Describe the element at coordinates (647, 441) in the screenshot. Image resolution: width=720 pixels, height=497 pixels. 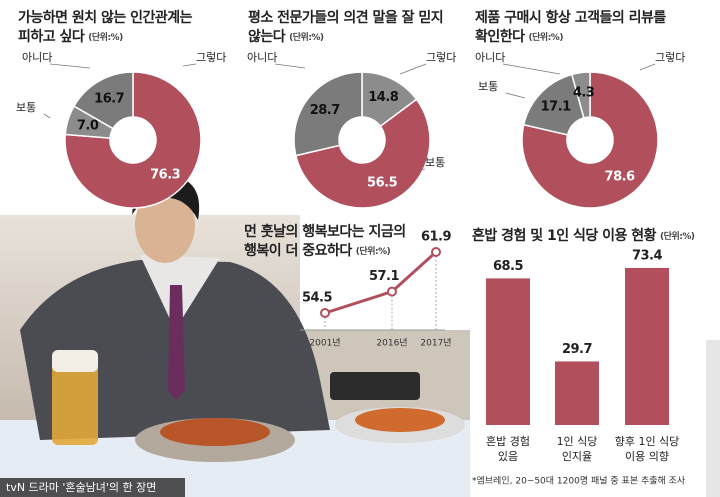
I see `label-line: 향후 1인 식당` at that location.